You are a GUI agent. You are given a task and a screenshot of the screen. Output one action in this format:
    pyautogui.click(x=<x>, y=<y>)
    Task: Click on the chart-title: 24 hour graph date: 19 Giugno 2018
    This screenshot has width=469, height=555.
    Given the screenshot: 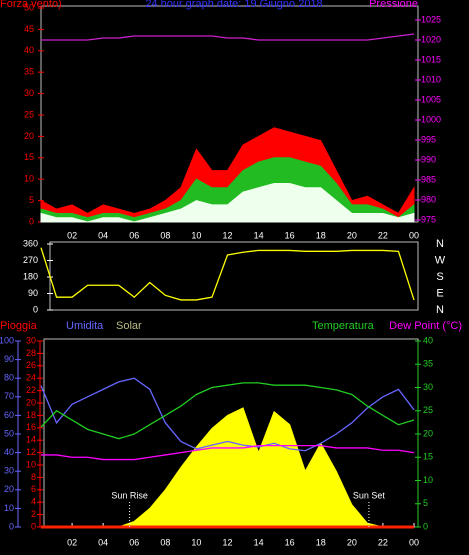 What is the action you would take?
    pyautogui.click(x=233, y=5)
    